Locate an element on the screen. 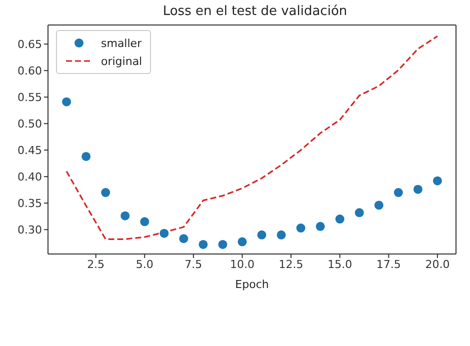 This screenshot has height=346, width=470. x-axis-title: Epoch is located at coordinates (252, 284).